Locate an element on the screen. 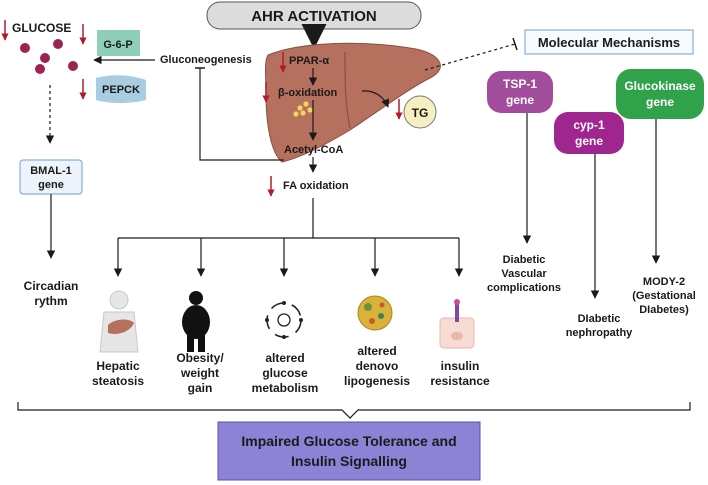 The width and height of the screenshot is (708, 485). diabetic-nephropathy-label: DIabetic is located at coordinates (599, 319).